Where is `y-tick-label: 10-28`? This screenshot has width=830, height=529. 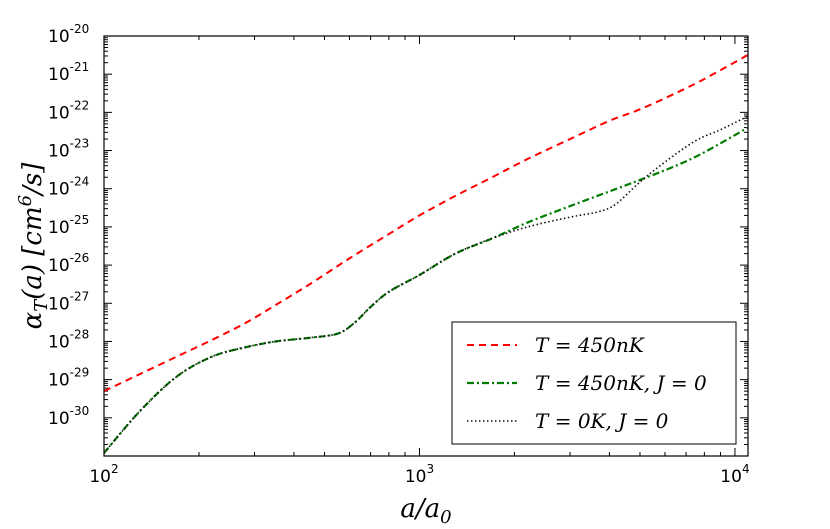 y-tick-label: 10-28 is located at coordinates (68, 339).